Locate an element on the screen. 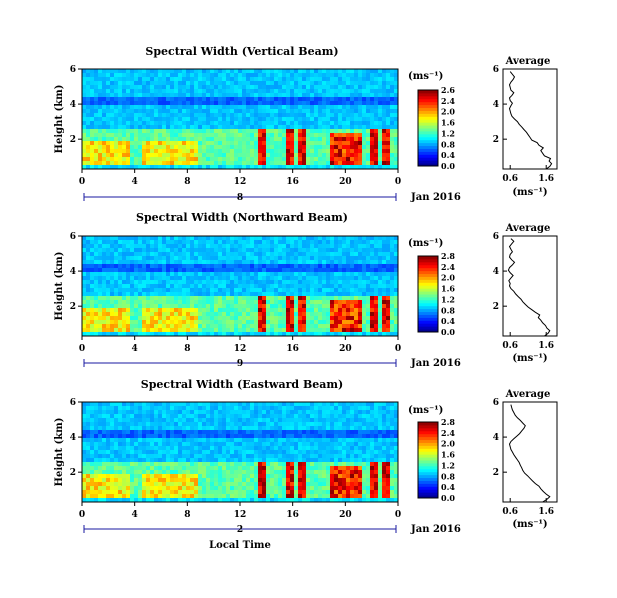 The image size is (617, 598). day-marker: 9 is located at coordinates (240, 364).